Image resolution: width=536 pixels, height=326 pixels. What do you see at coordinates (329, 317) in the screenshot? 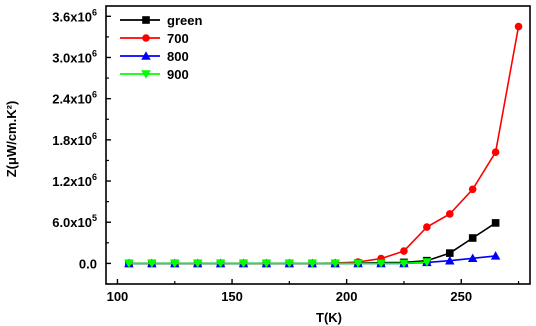
I see `x-axis-title: T(K)` at bounding box center [329, 317].